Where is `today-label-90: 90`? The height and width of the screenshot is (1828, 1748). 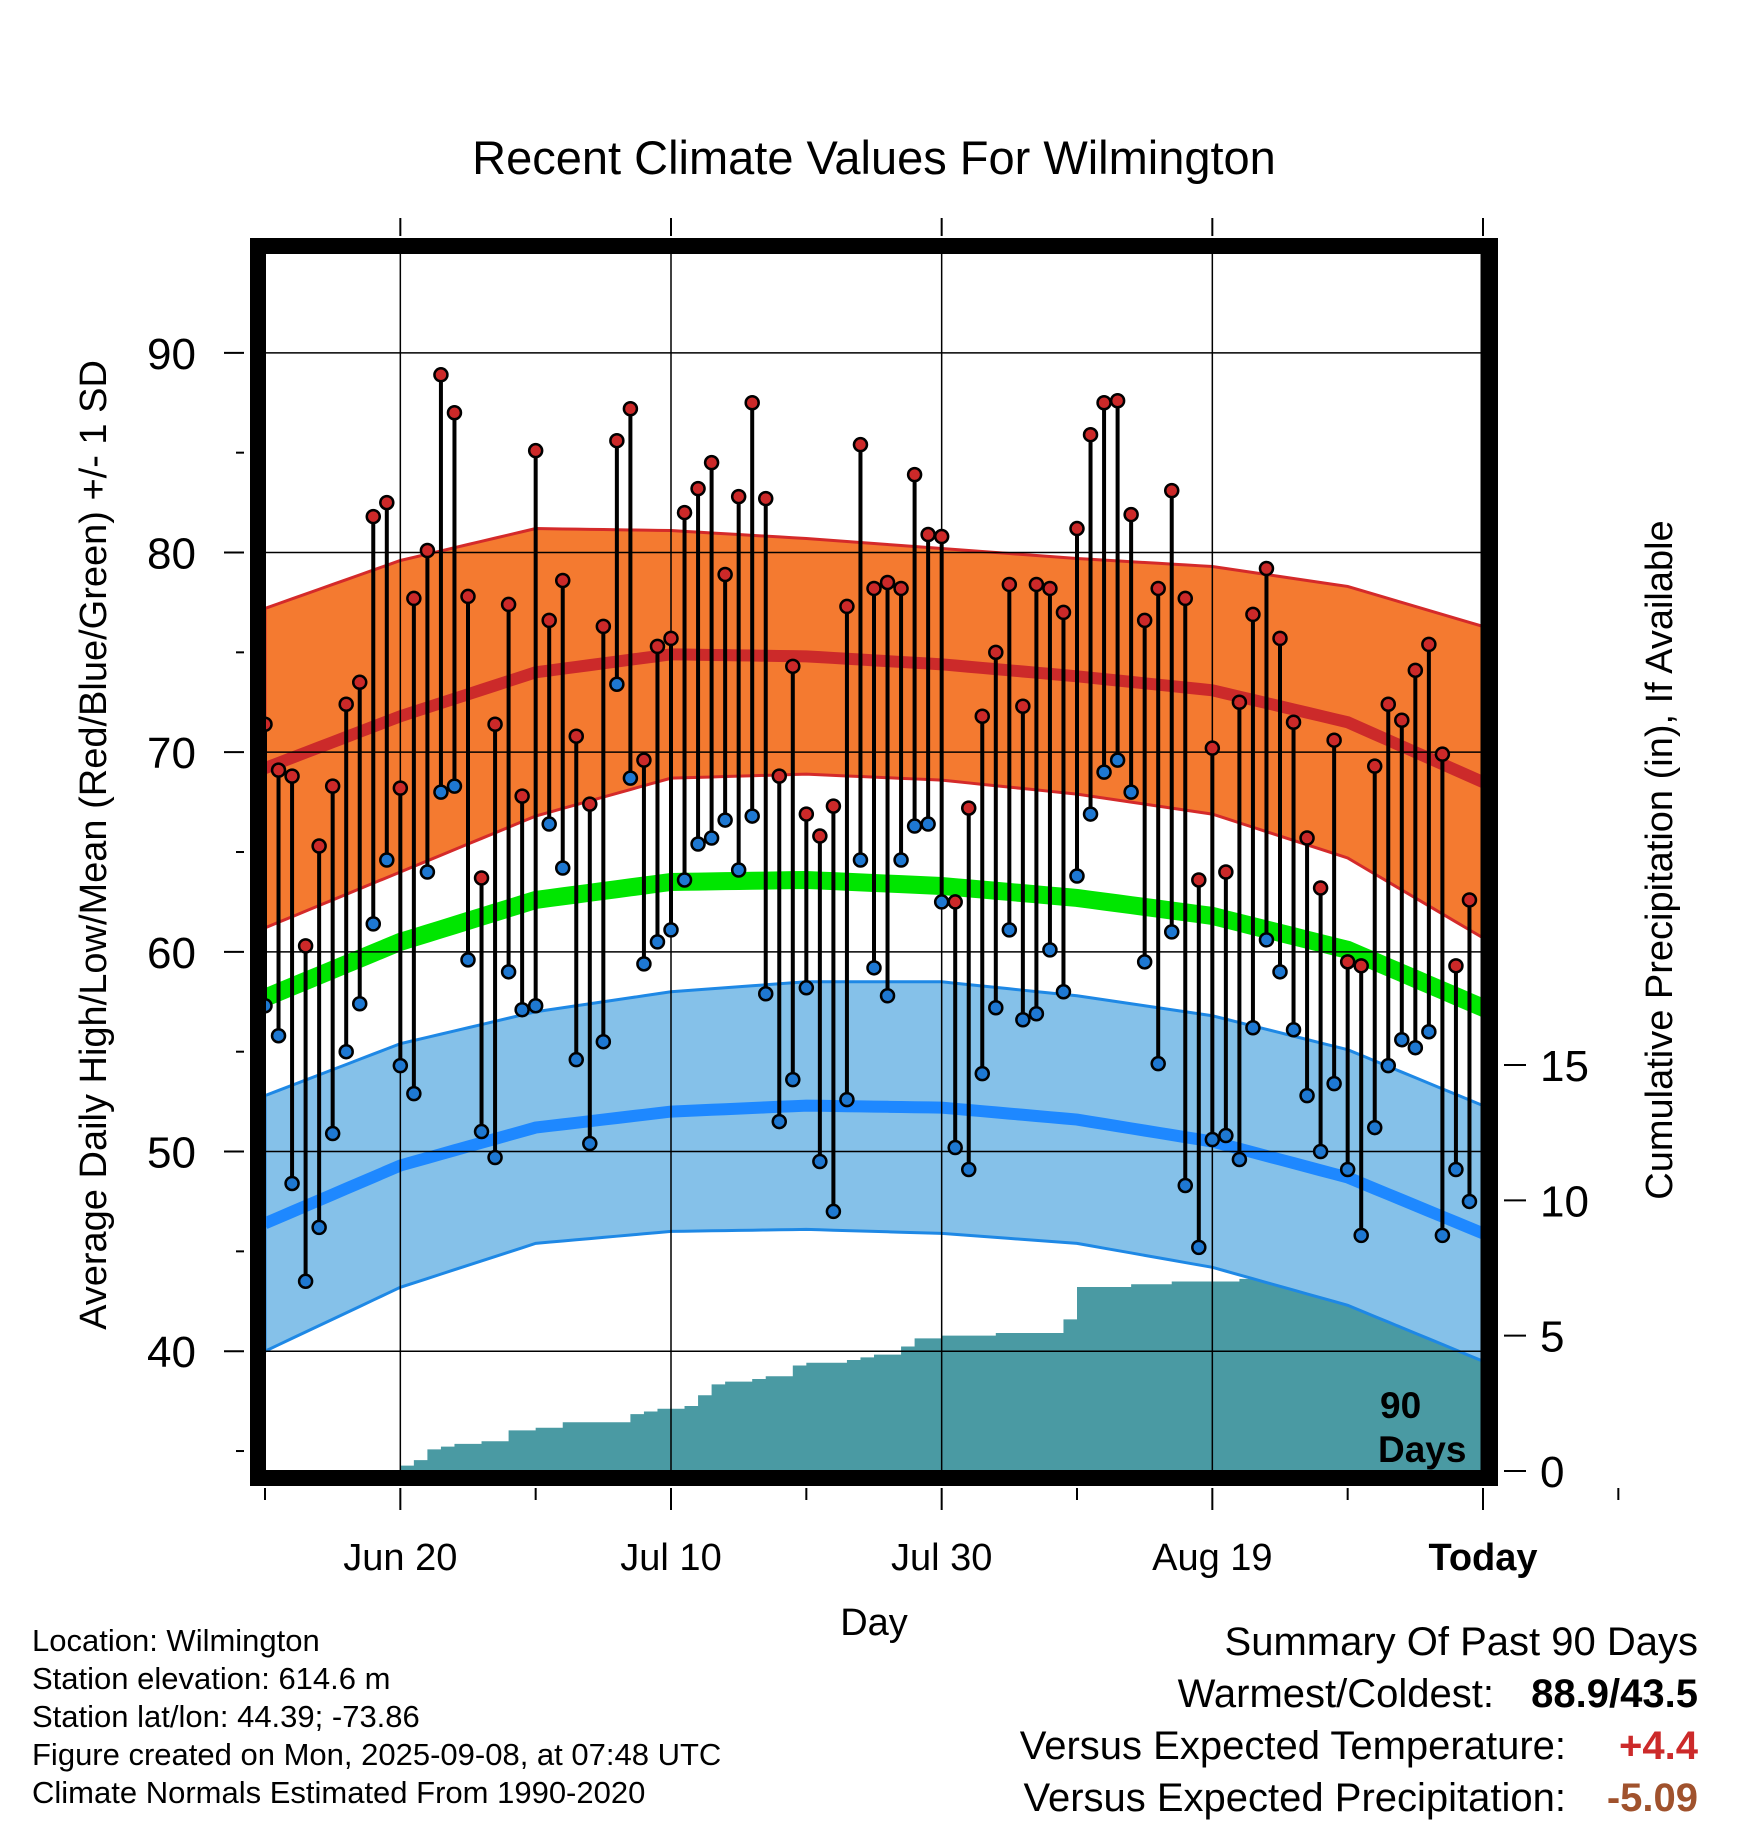 today-label-90: 90 is located at coordinates (1400, 1405).